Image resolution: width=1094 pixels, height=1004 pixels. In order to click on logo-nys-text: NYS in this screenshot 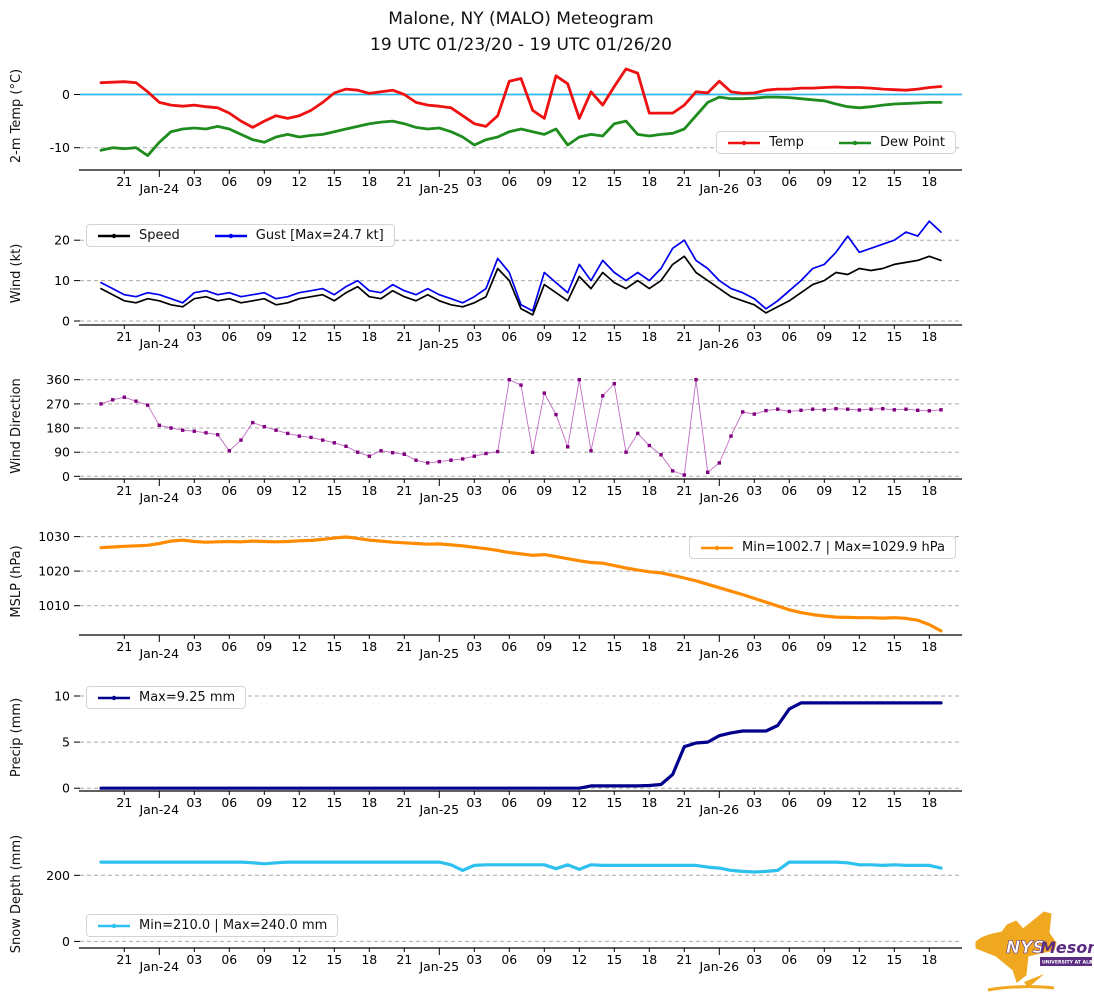, I will do `click(1025, 948)`.